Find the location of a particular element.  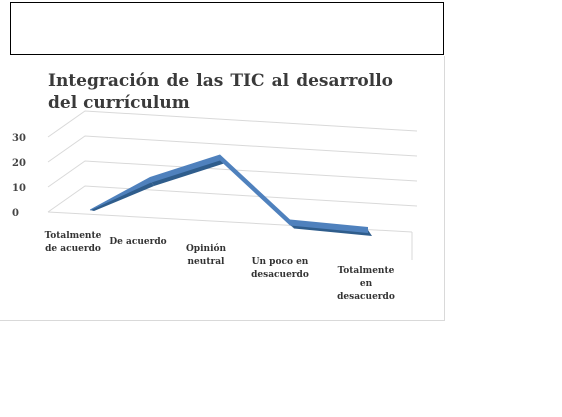

series-line is located at coordinates (230, 195).